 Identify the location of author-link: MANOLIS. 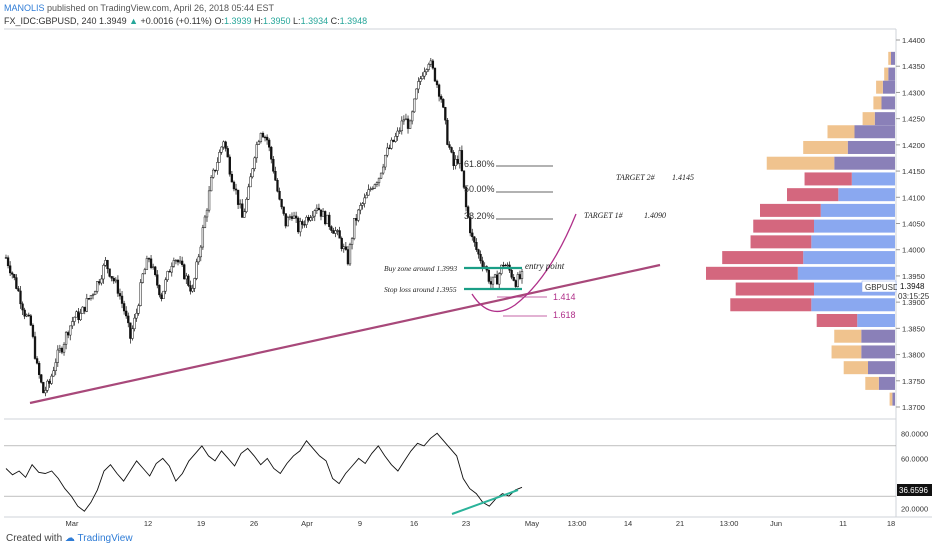
(24, 8).